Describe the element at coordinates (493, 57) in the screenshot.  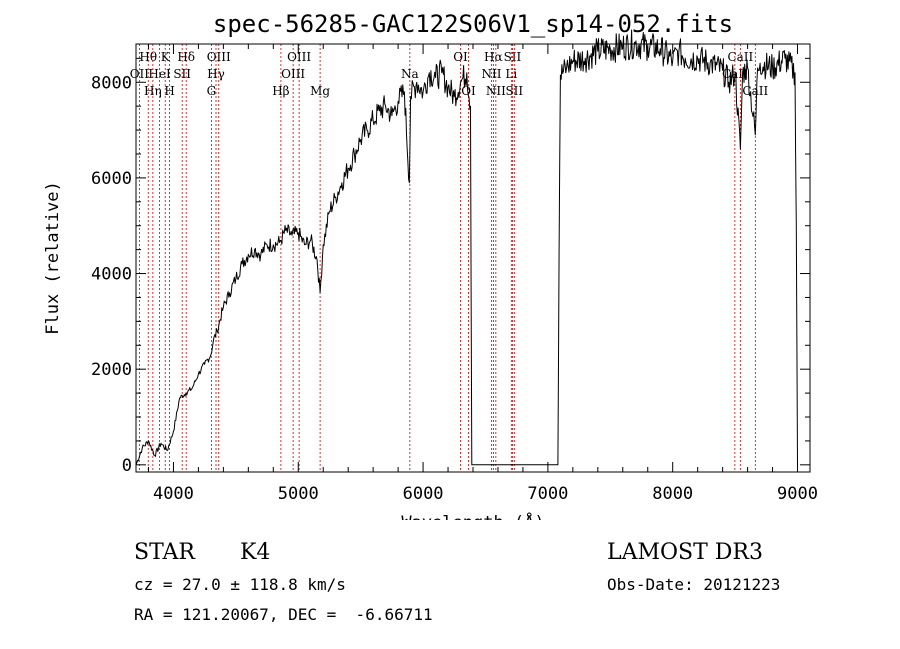
I see `marker-label: Hα` at that location.